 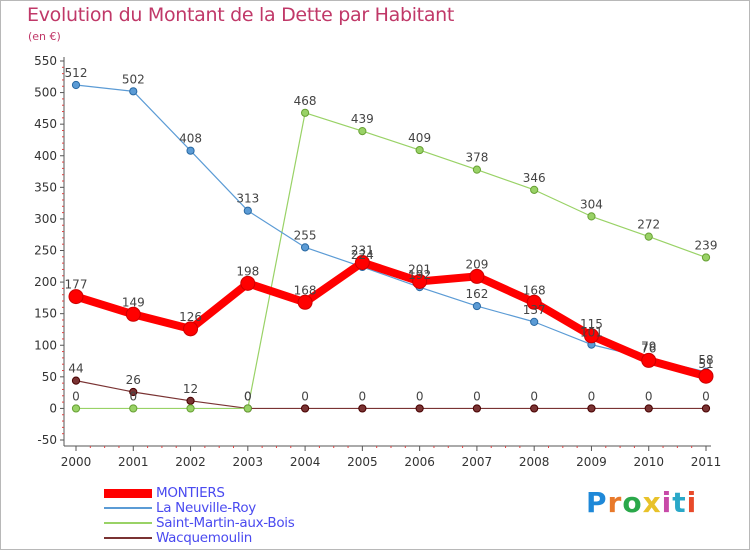 I want to click on data-label: 408, so click(x=190, y=139).